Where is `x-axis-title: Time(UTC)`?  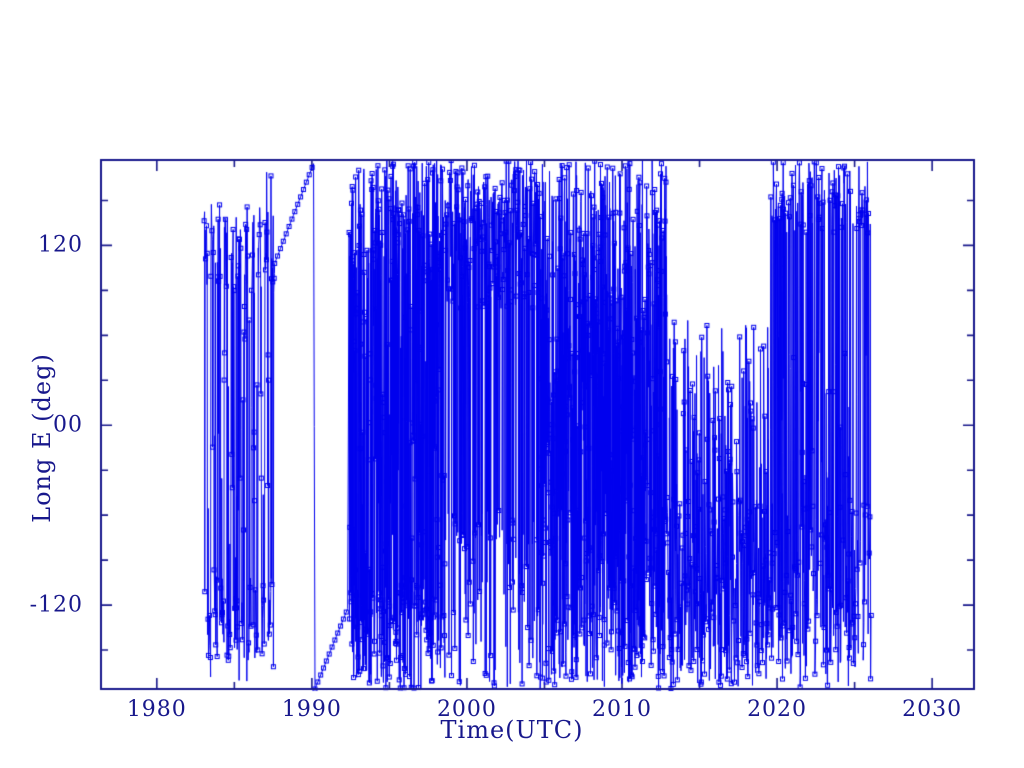
x-axis-title: Time(UTC) is located at coordinates (512, 730).